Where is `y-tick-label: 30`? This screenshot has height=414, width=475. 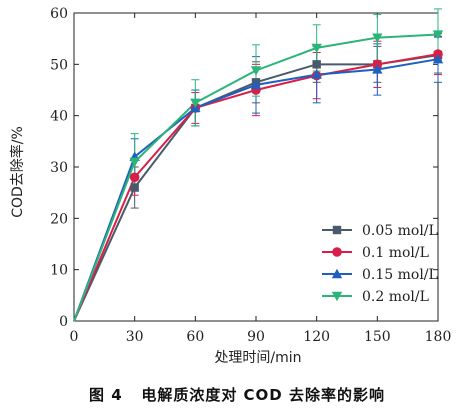
y-tick-label: 30 is located at coordinates (59, 168).